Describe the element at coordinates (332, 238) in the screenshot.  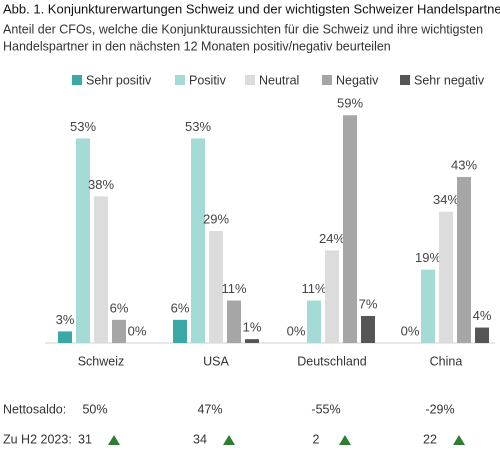
I see `value-label: 24%` at that location.